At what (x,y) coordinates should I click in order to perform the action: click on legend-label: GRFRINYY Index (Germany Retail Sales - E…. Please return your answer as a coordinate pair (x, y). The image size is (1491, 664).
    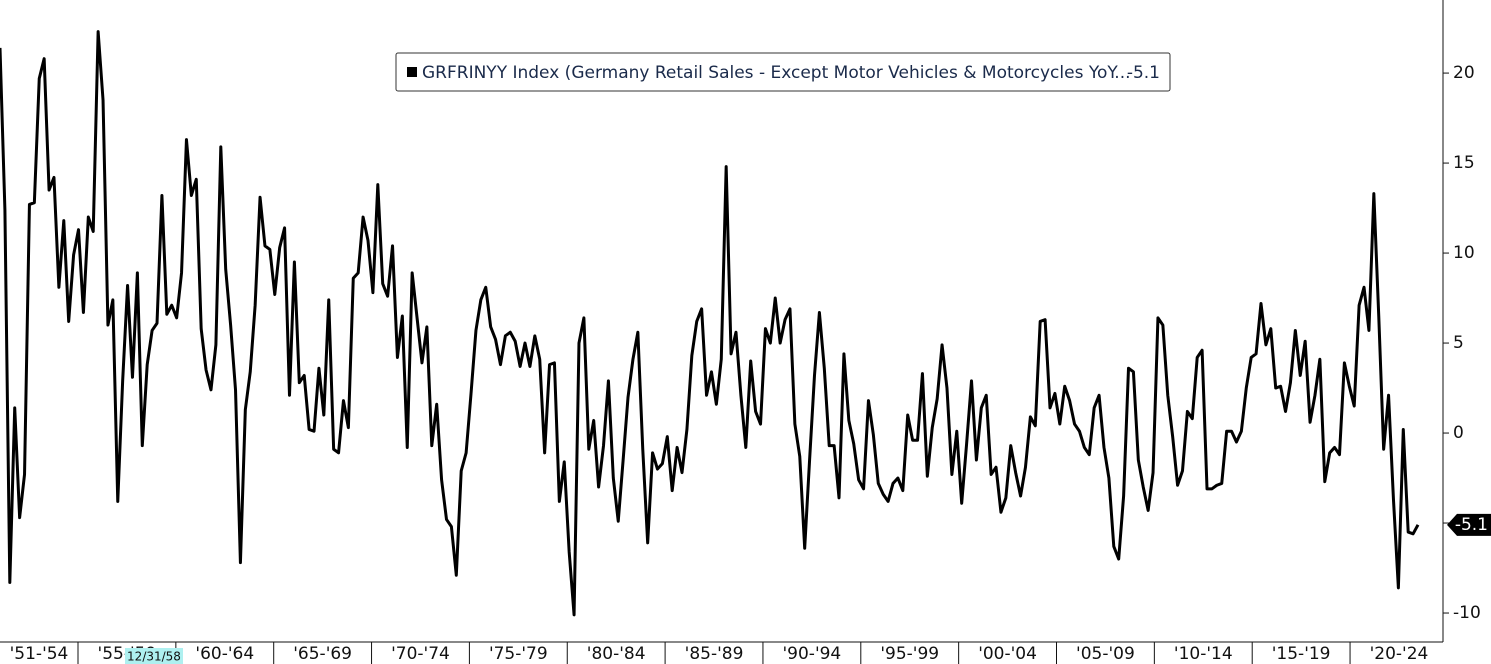
    Looking at the image, I should click on (776, 73).